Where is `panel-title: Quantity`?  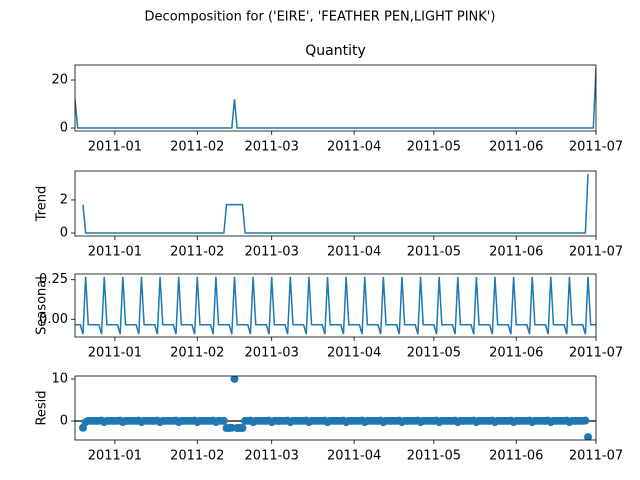
panel-title: Quantity is located at coordinates (335, 51).